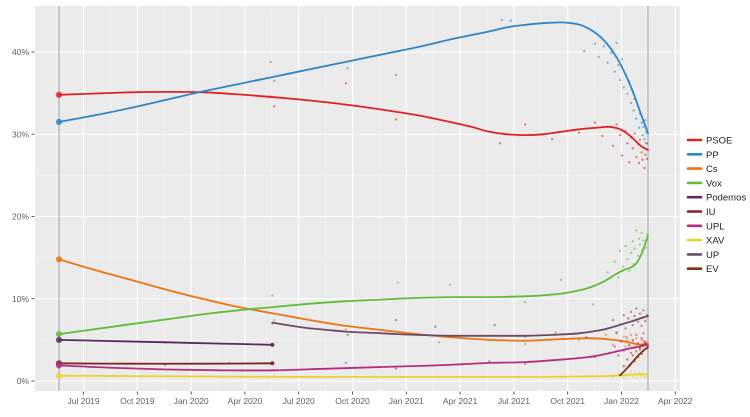 Image resolution: width=750 pixels, height=417 pixels. What do you see at coordinates (59, 121) in the screenshot?
I see `election-result-marker-PP` at bounding box center [59, 121].